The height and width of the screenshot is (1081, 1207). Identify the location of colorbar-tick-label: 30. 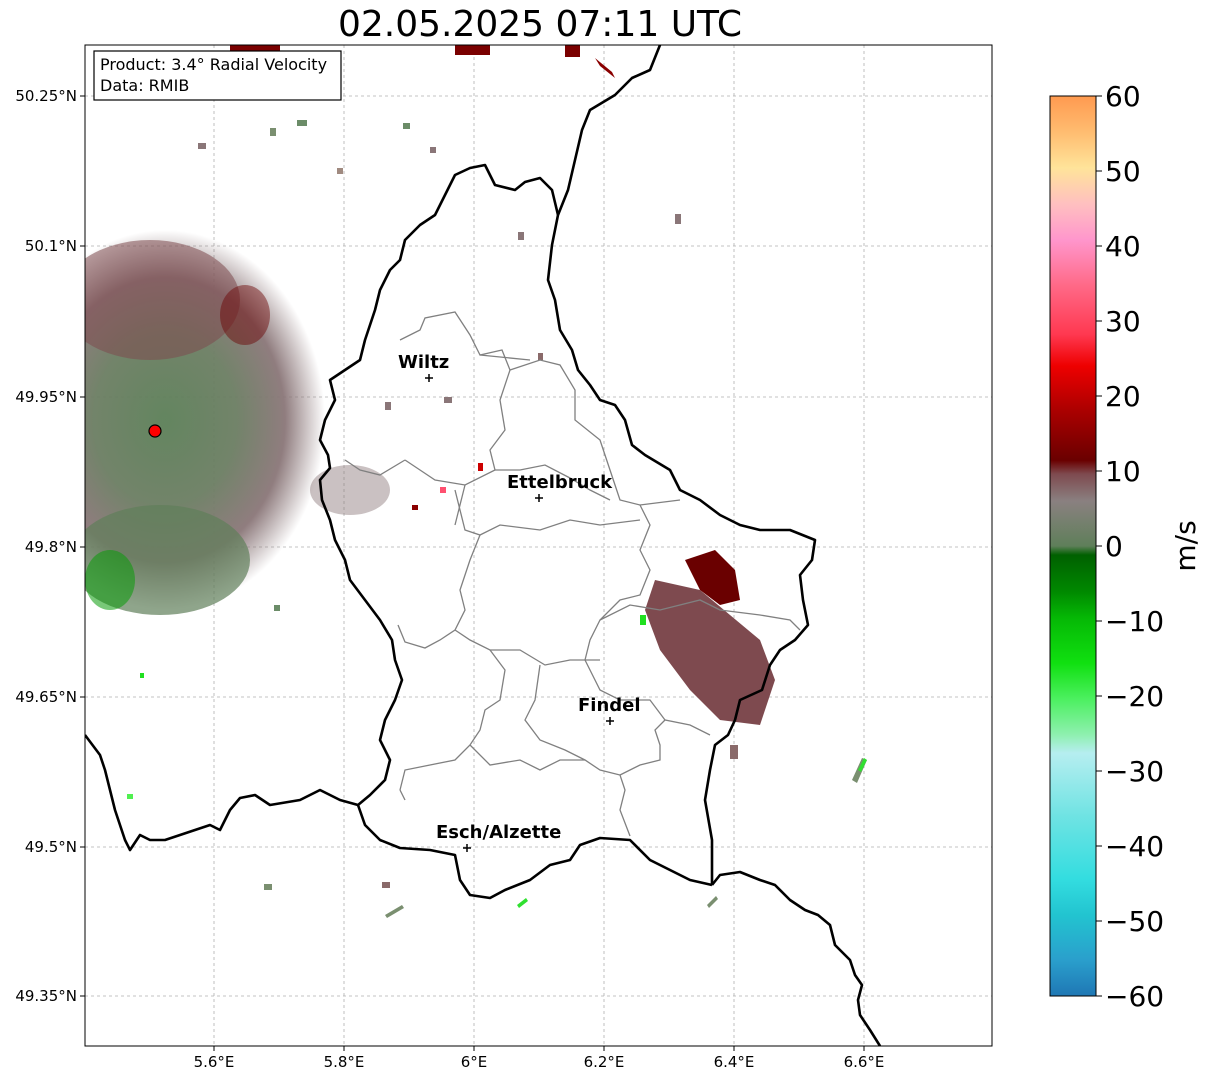
(1123, 321).